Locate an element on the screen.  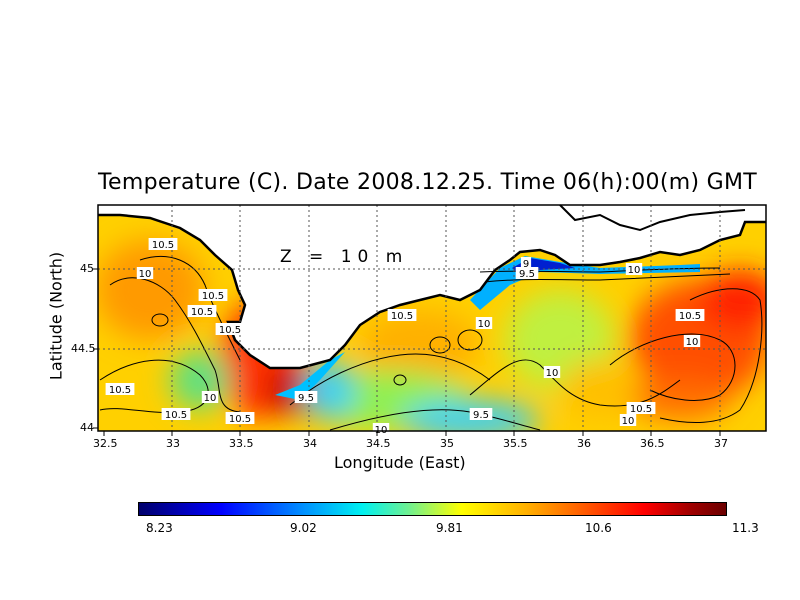
colorbar is located at coordinates (432, 509).